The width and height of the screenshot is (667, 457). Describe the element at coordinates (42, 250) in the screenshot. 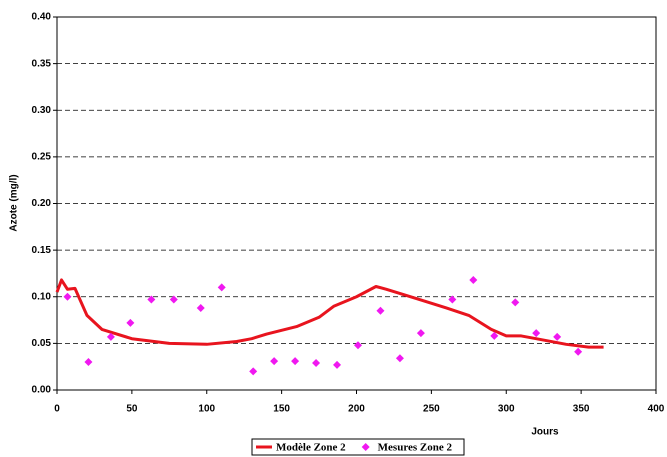

I see `y-tick-label: 0.15` at that location.